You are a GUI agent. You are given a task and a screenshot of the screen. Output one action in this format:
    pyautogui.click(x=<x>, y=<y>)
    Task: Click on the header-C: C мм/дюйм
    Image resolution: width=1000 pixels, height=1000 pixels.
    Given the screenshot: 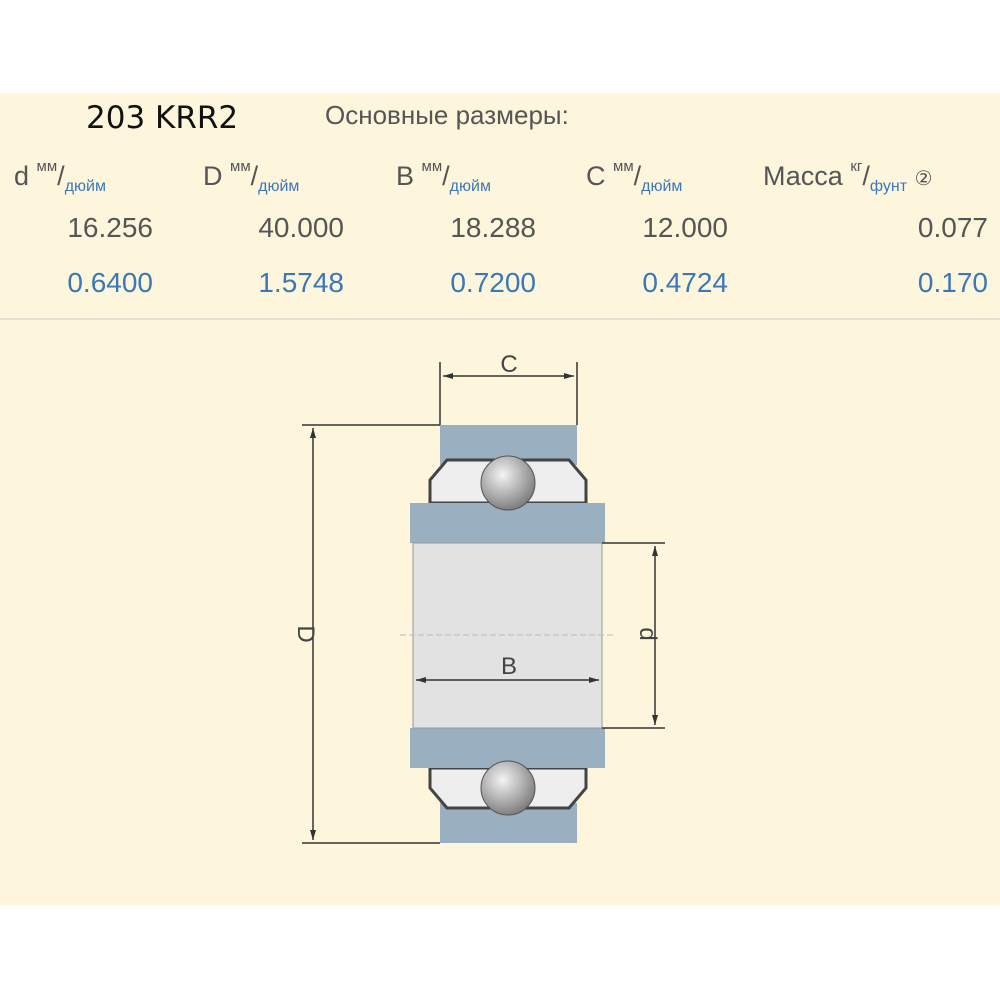 What is the action you would take?
    pyautogui.click(x=634, y=176)
    